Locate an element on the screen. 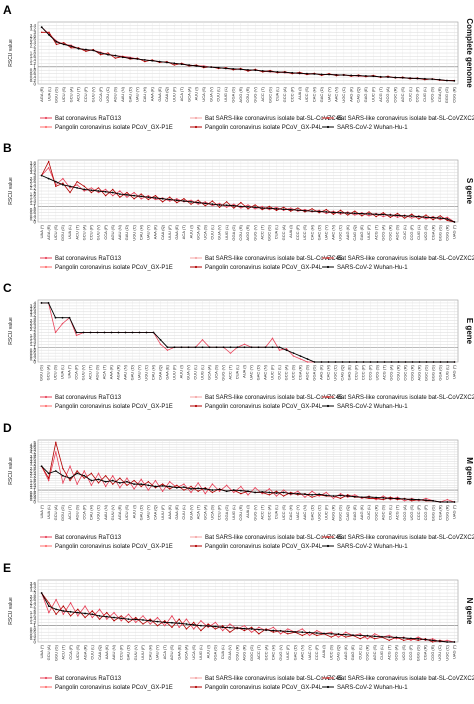 The image size is (474, 704). x-tick-label: CAG (Q) is located at coordinates (358, 94).